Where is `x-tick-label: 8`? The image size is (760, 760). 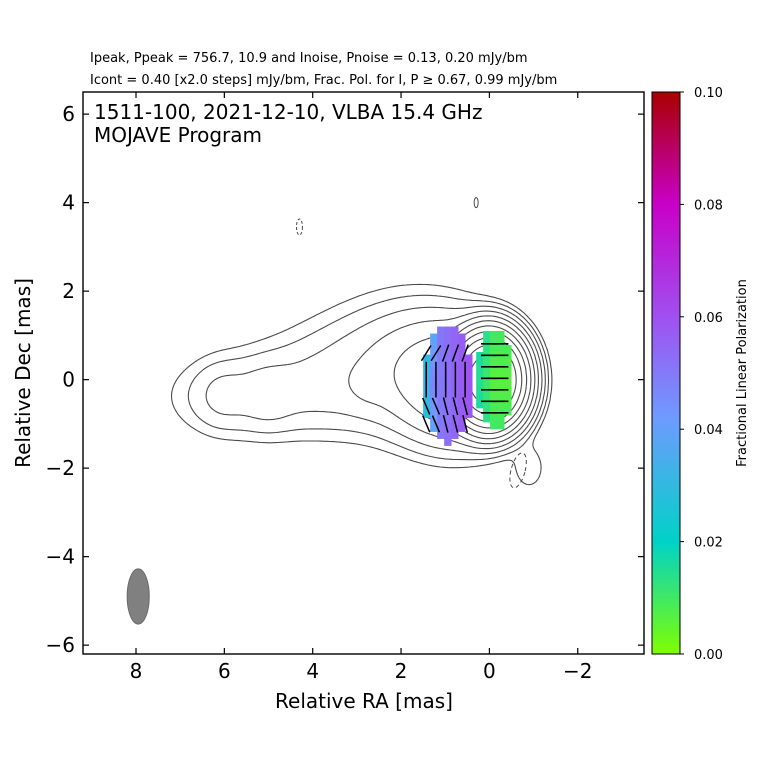
x-tick-label: 8 is located at coordinates (136, 671).